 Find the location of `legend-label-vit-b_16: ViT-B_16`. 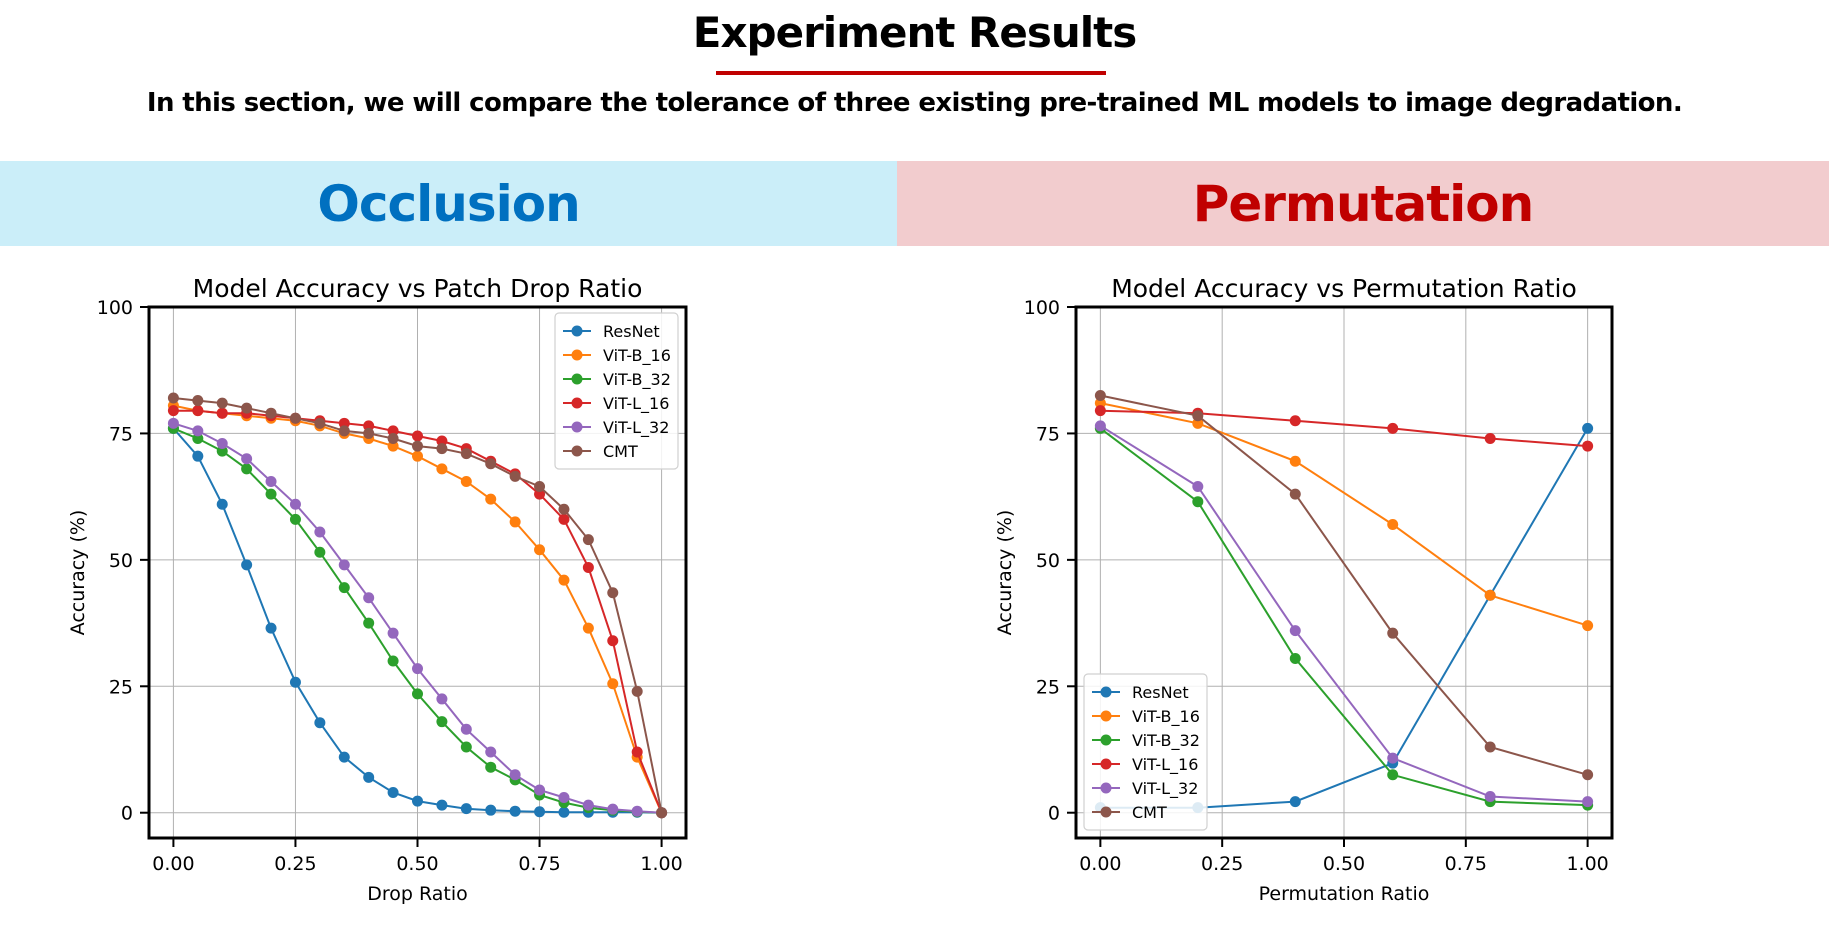

legend-label-vit-b_16: ViT-B_16 is located at coordinates (637, 356).